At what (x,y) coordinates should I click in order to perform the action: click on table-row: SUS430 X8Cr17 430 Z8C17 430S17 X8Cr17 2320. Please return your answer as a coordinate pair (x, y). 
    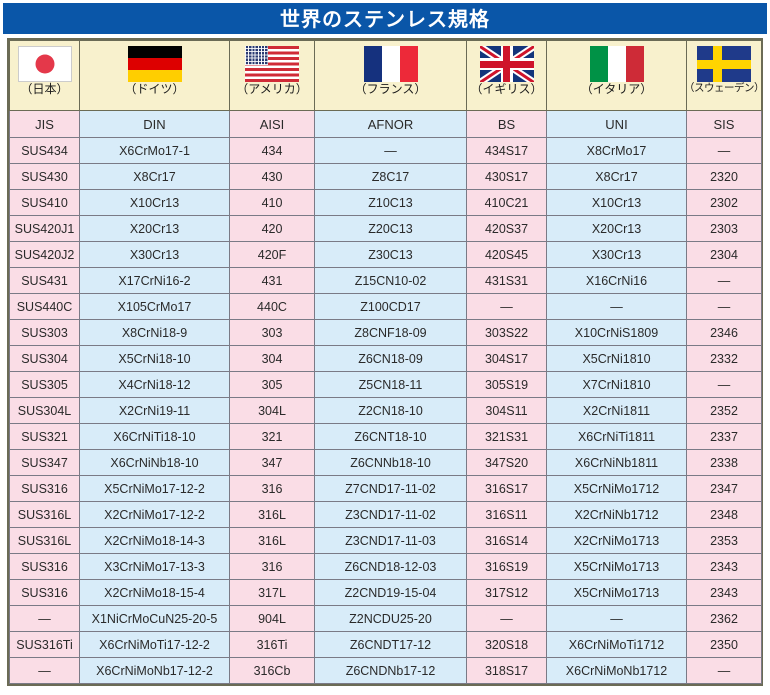
    Looking at the image, I should click on (385, 176).